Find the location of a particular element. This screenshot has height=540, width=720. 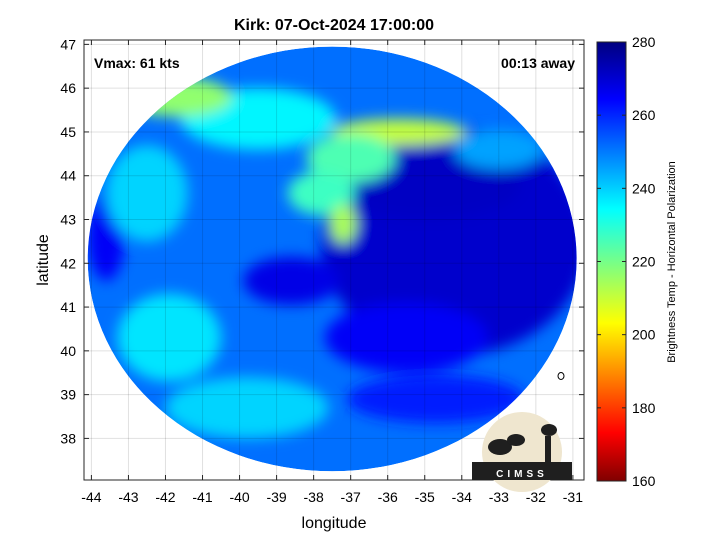

x-tick-label: -36 is located at coordinates (388, 497).